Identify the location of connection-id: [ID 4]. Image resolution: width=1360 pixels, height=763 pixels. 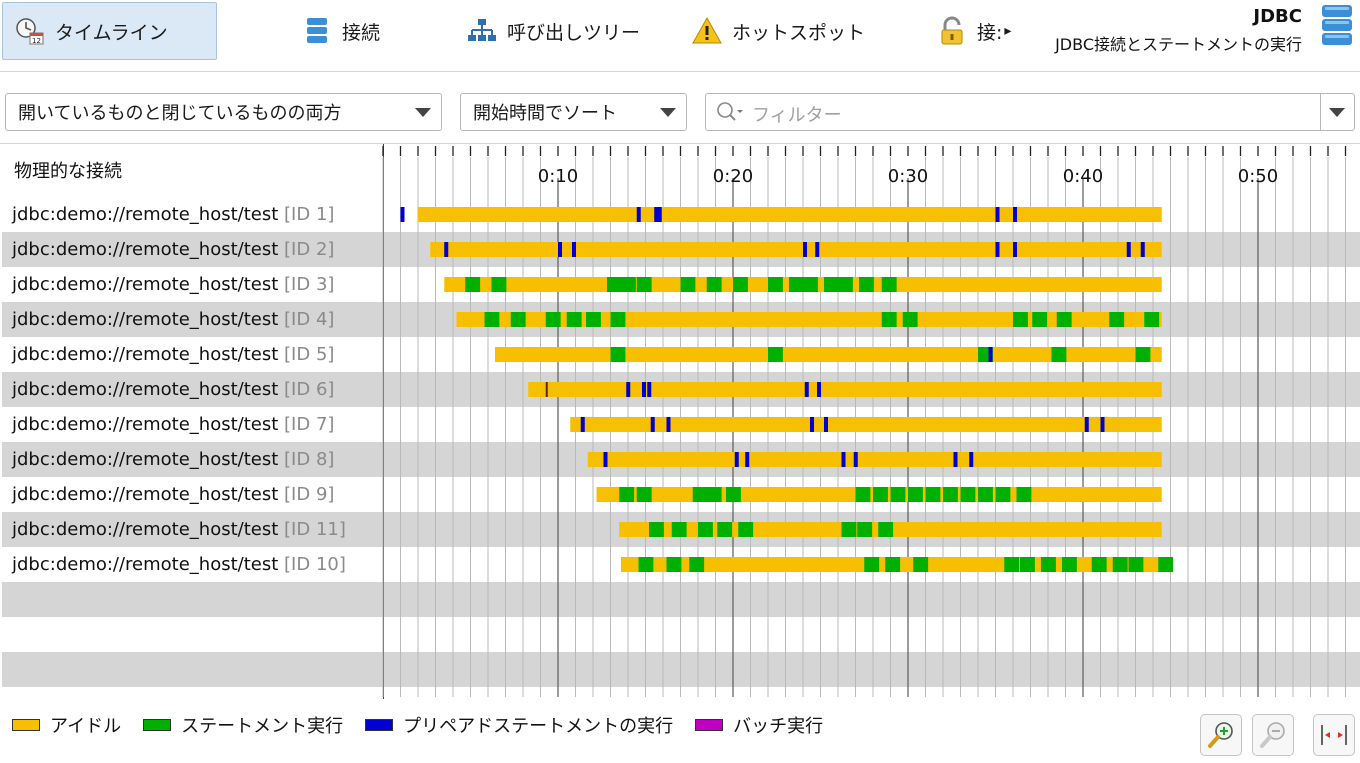
(309, 319).